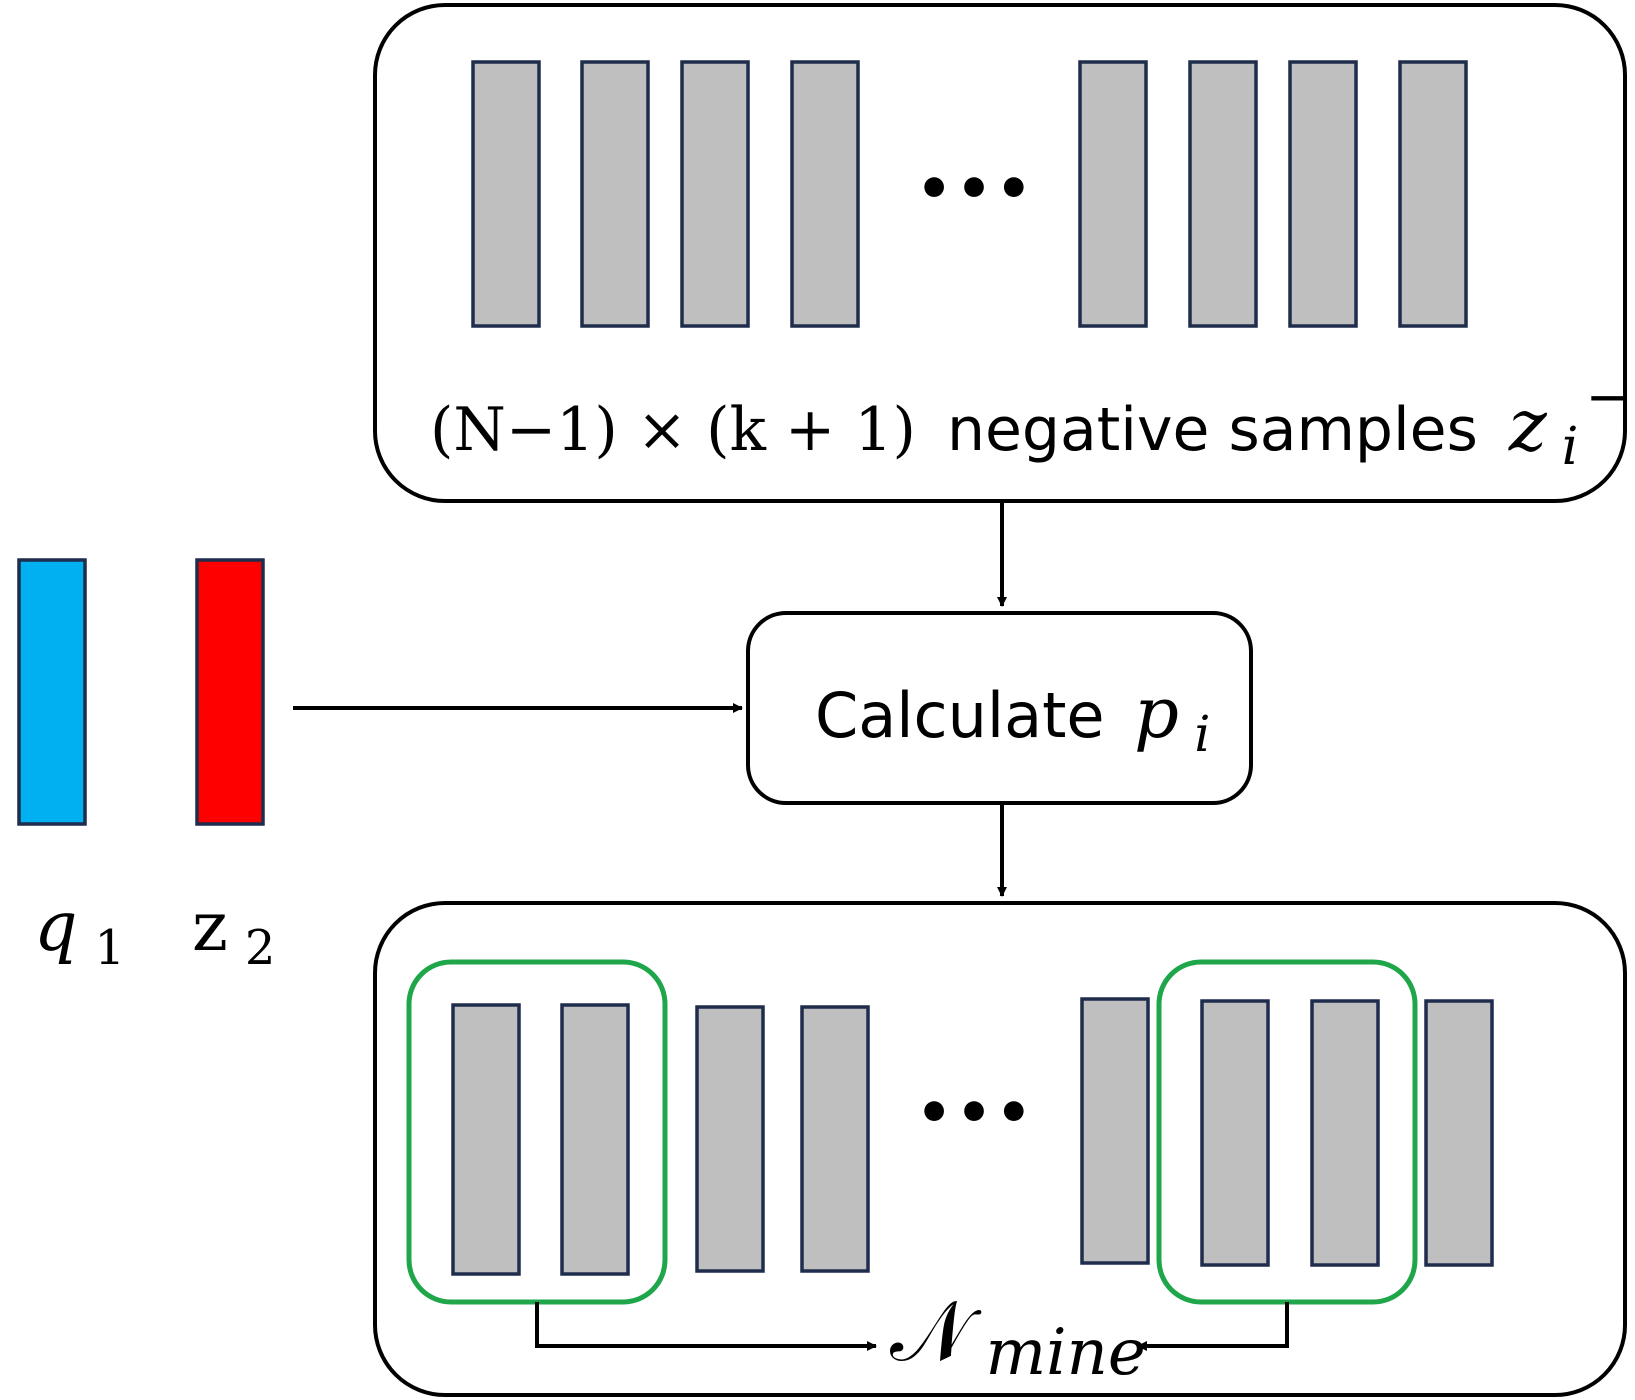 The image size is (1635, 1400). Describe the element at coordinates (110, 948) in the screenshot. I see `q1-sub: 1` at that location.